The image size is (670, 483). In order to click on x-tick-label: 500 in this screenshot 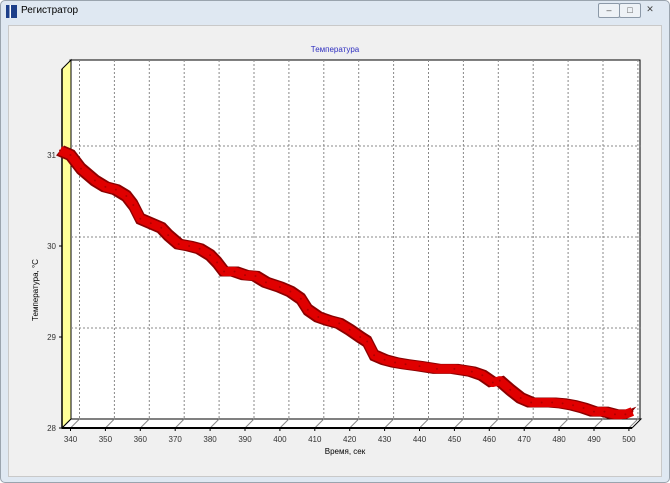, I will do `click(629, 439)`.